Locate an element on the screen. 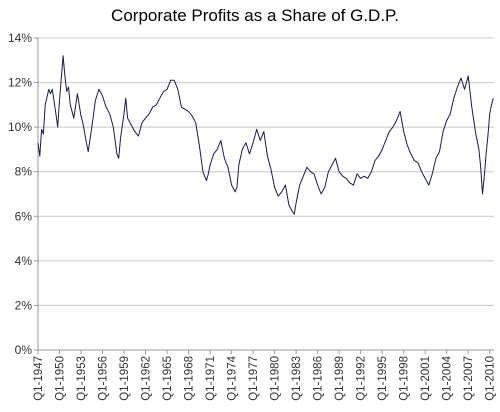 The height and width of the screenshot is (412, 500). y-axis-ticks: 0% 2% 4% 6% 8% 10% 12% 14% is located at coordinates (23, 194).